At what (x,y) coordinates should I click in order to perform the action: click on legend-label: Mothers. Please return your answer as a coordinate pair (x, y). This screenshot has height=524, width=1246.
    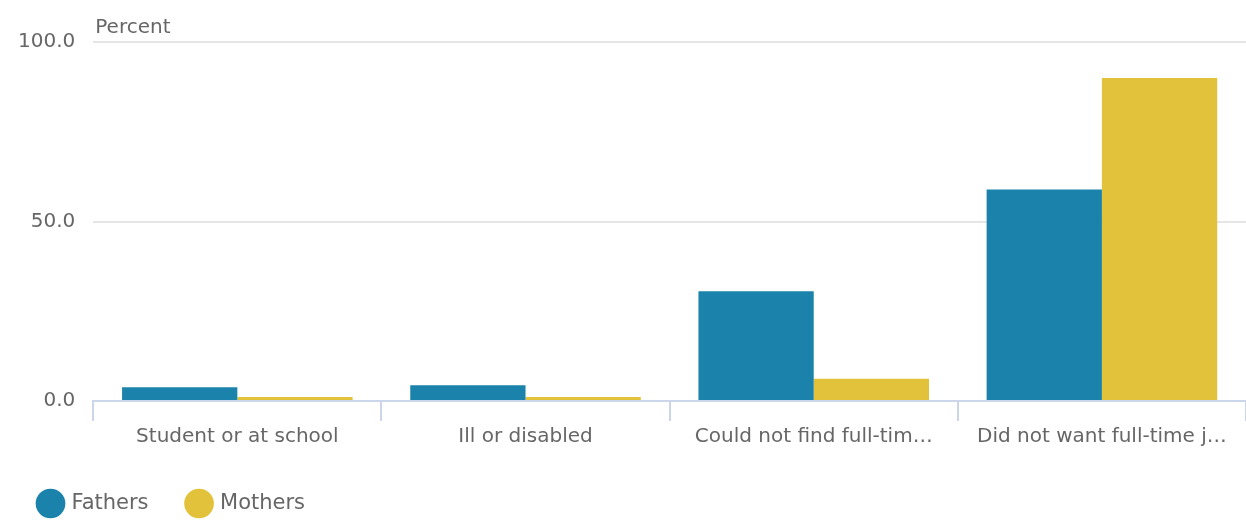
    Looking at the image, I should click on (263, 501).